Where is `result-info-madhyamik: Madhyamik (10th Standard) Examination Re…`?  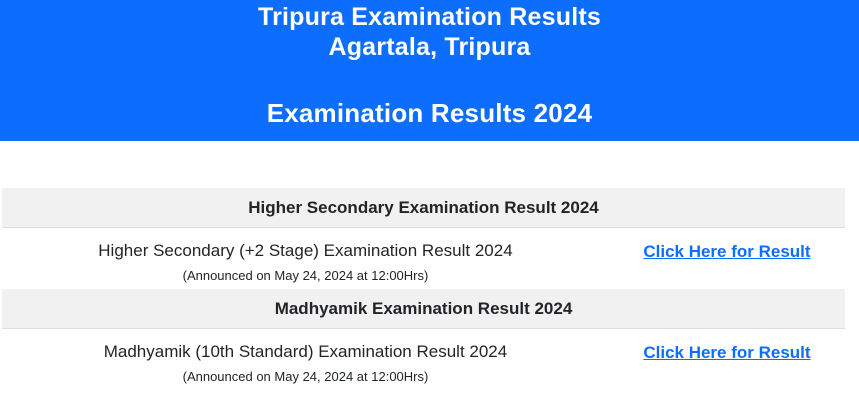 result-info-madhyamik: Madhyamik (10th Standard) Examination Re… is located at coordinates (305, 359).